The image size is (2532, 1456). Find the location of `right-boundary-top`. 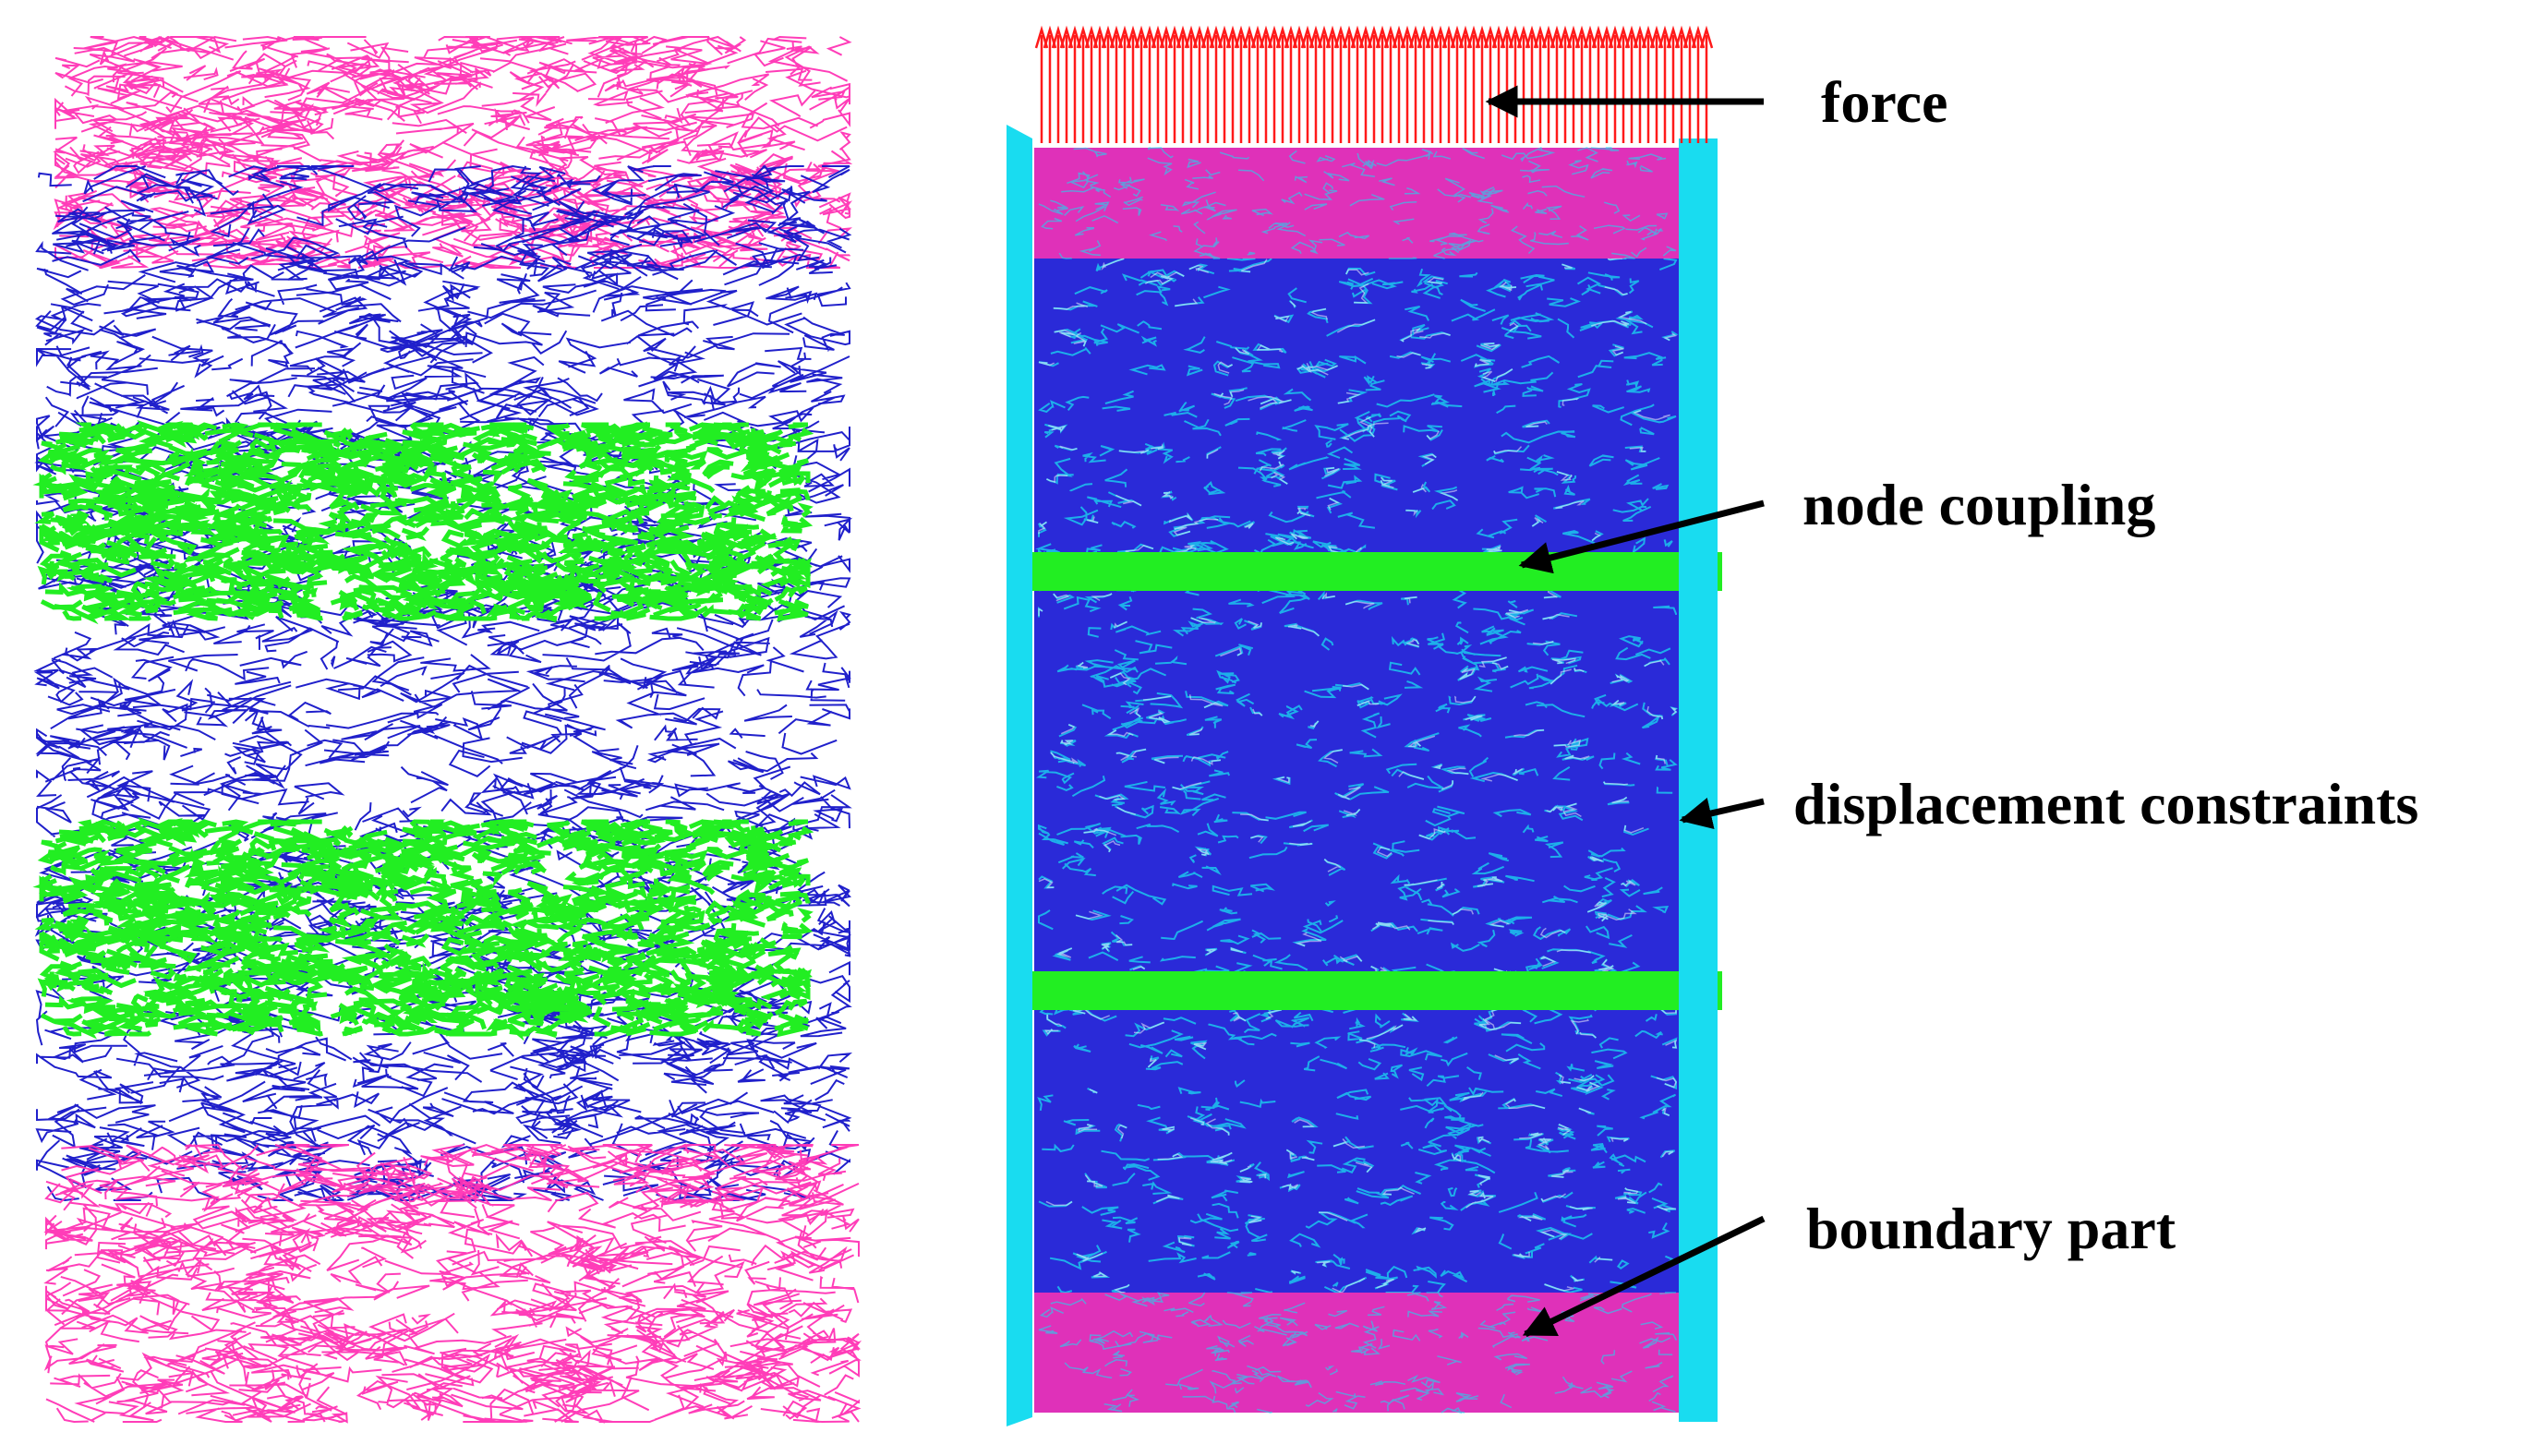

right-boundary-top is located at coordinates (1357, 203).